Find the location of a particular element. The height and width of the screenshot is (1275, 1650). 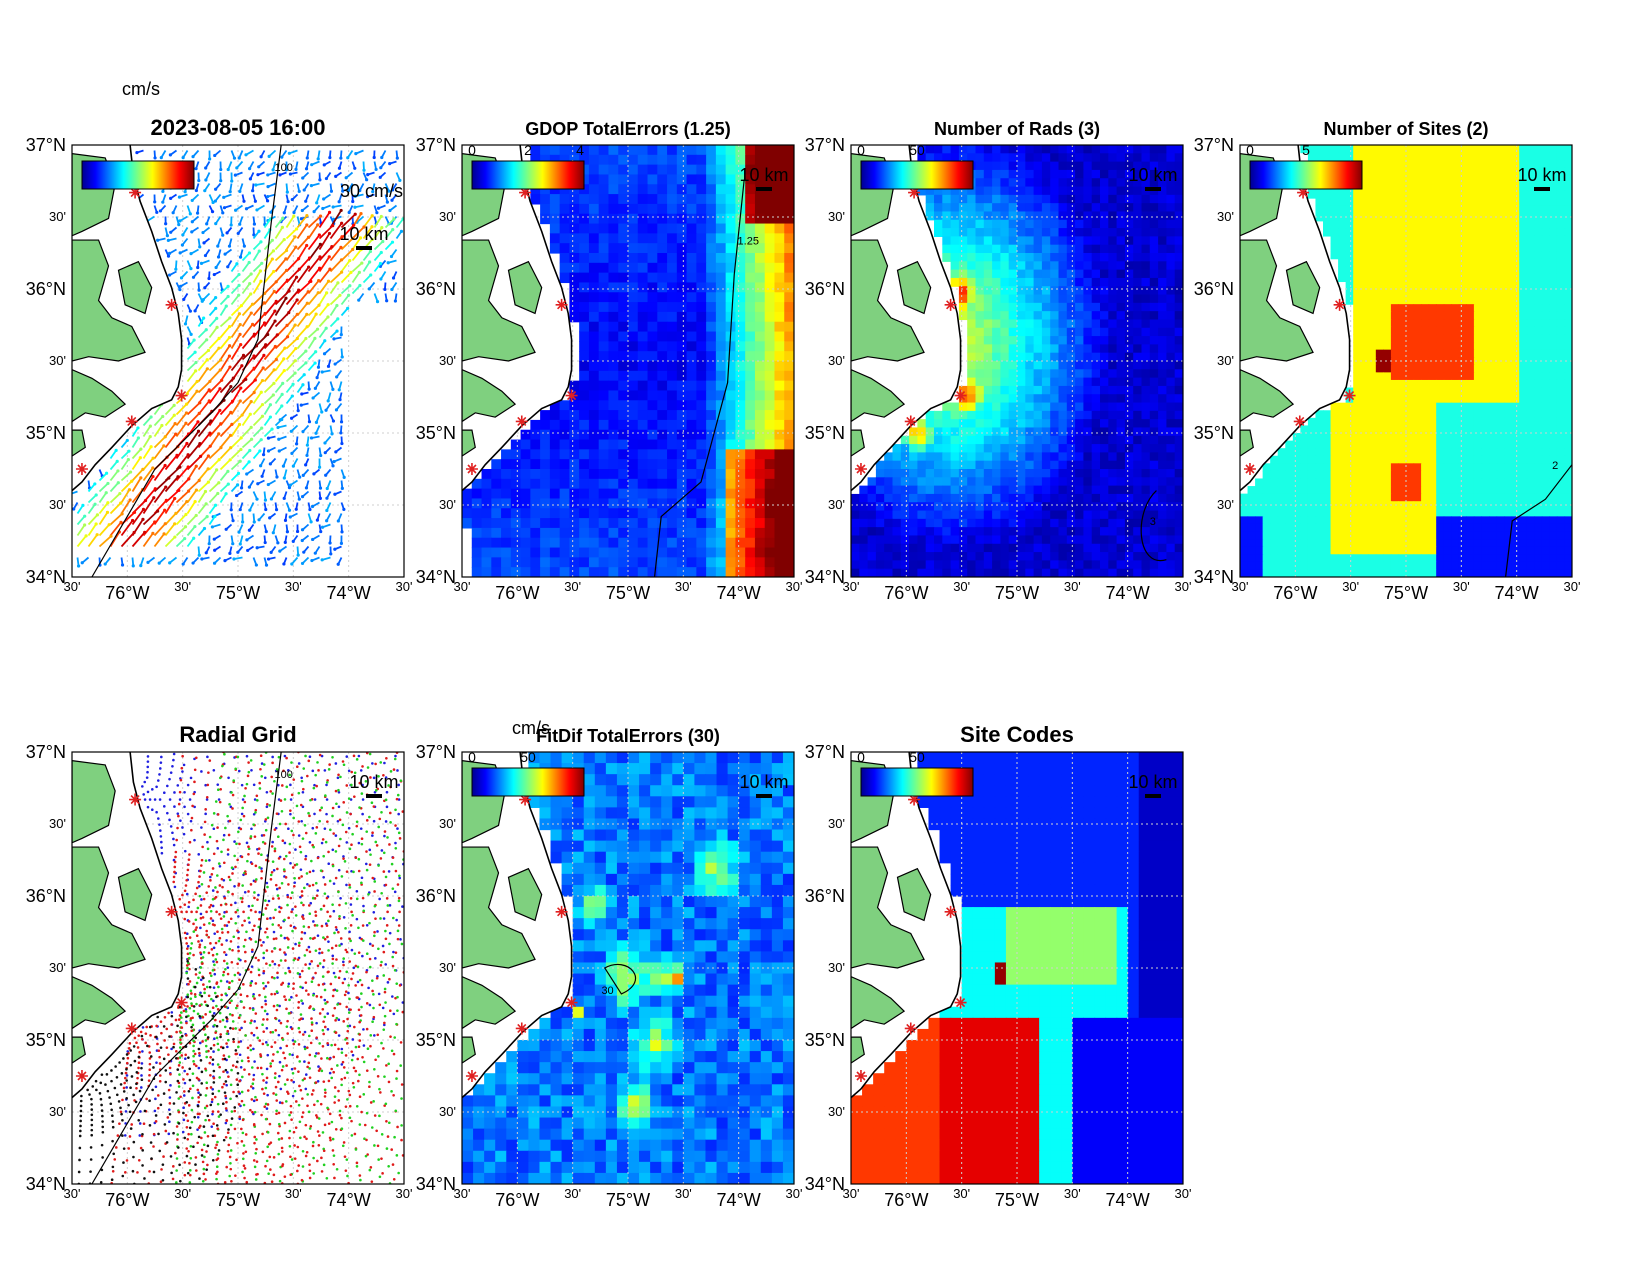

map-frame is located at coordinates (1017, 361).